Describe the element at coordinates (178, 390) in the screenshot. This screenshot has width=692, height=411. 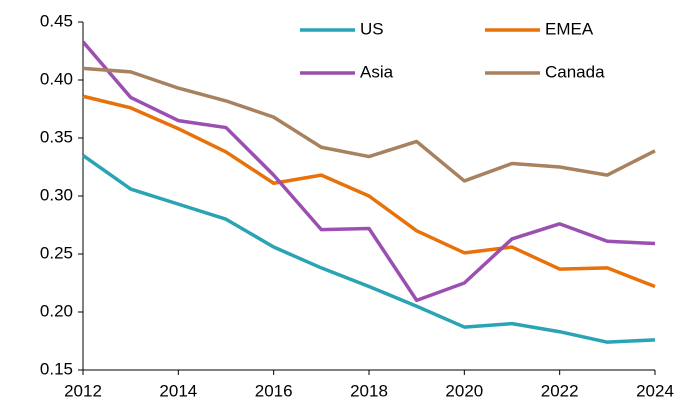
I see `x-tick-label: 2014` at that location.